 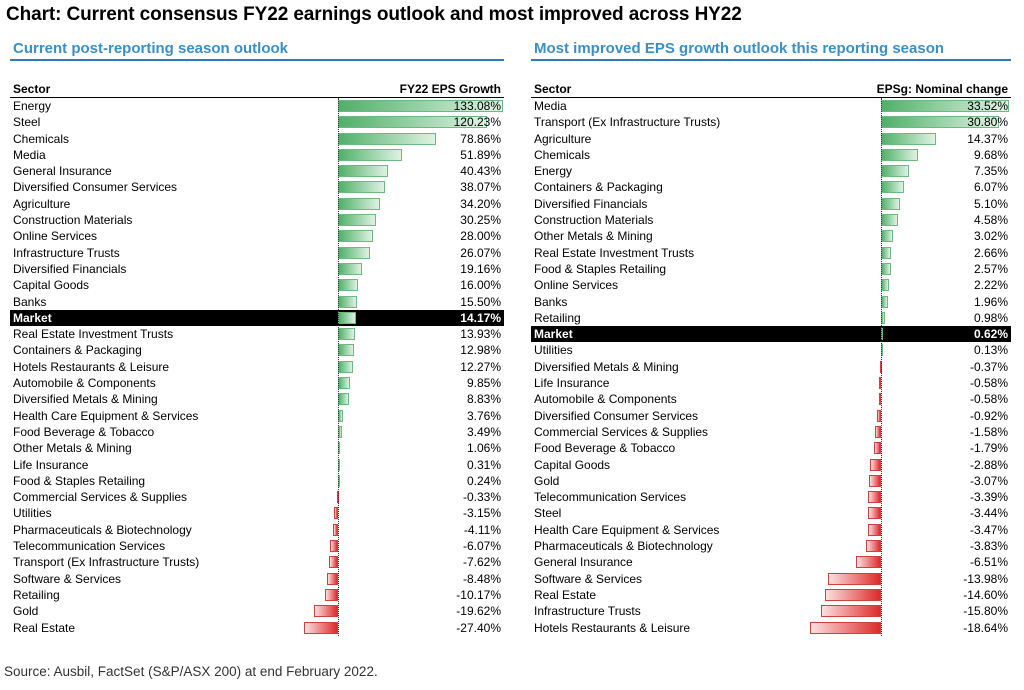 I want to click on left-sector-label: Agriculture, so click(x=42, y=203).